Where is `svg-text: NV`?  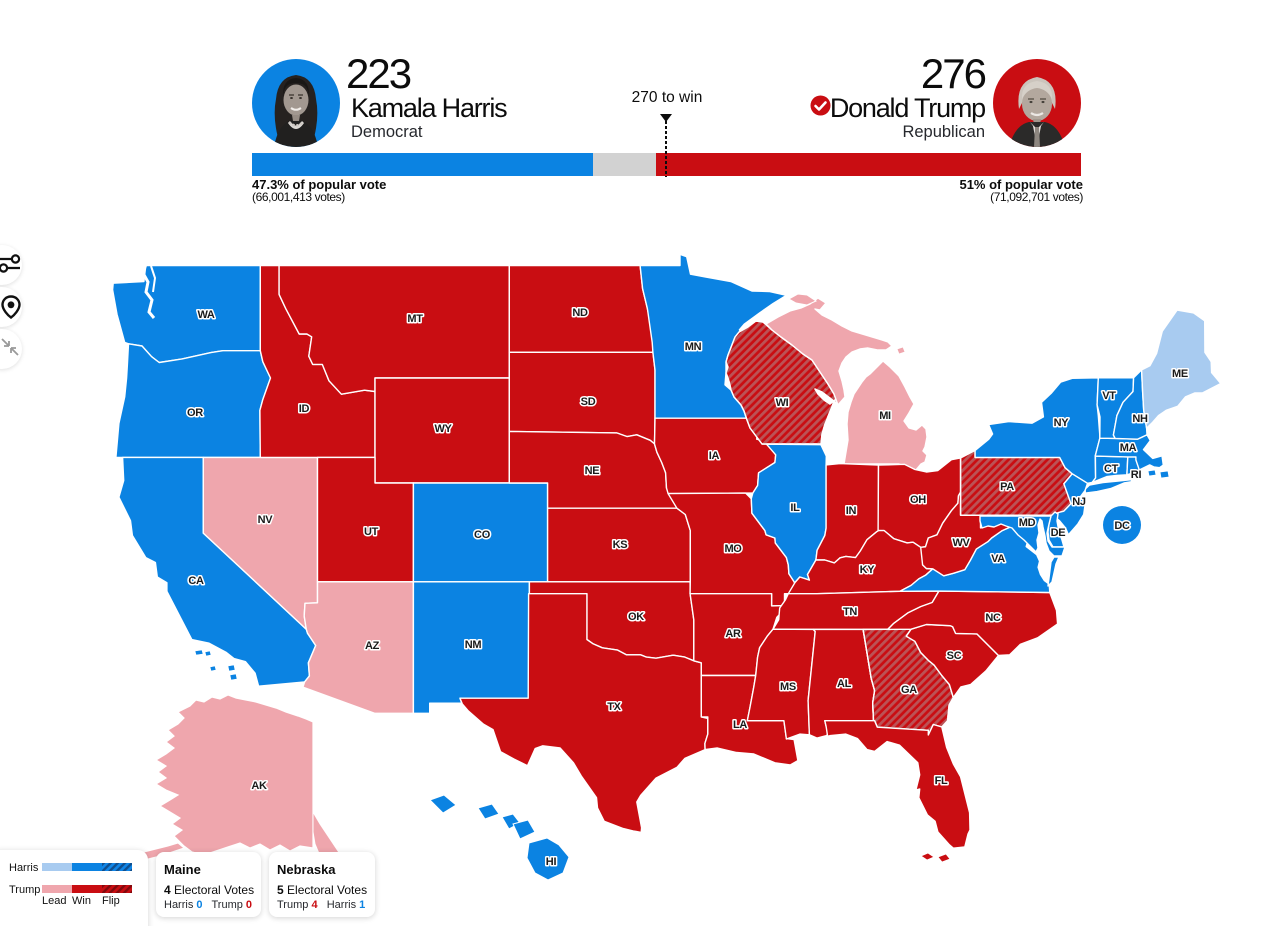
svg-text: NV is located at coordinates (266, 520).